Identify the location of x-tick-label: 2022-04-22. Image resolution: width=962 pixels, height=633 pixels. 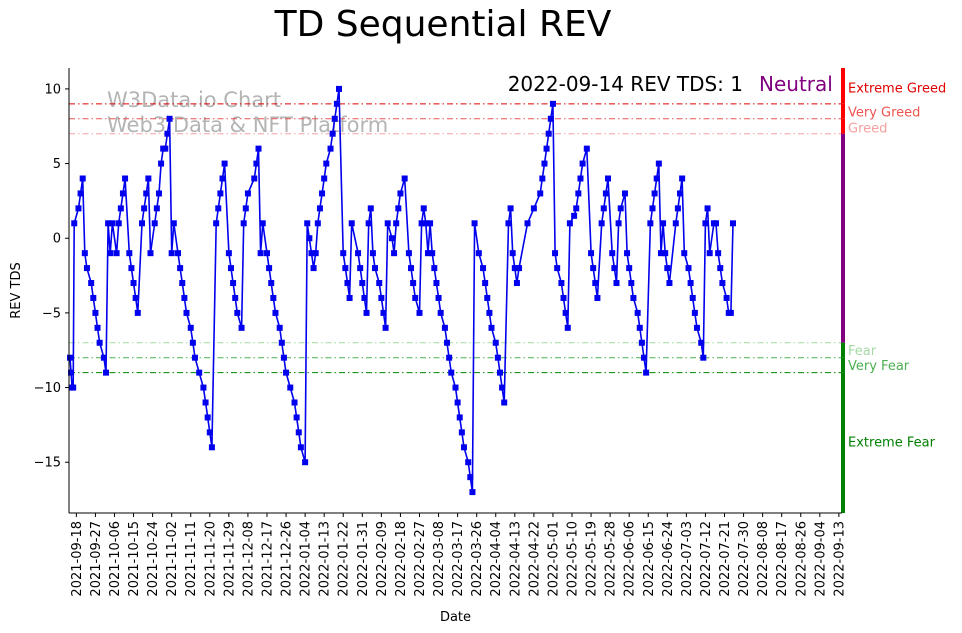
(534, 559).